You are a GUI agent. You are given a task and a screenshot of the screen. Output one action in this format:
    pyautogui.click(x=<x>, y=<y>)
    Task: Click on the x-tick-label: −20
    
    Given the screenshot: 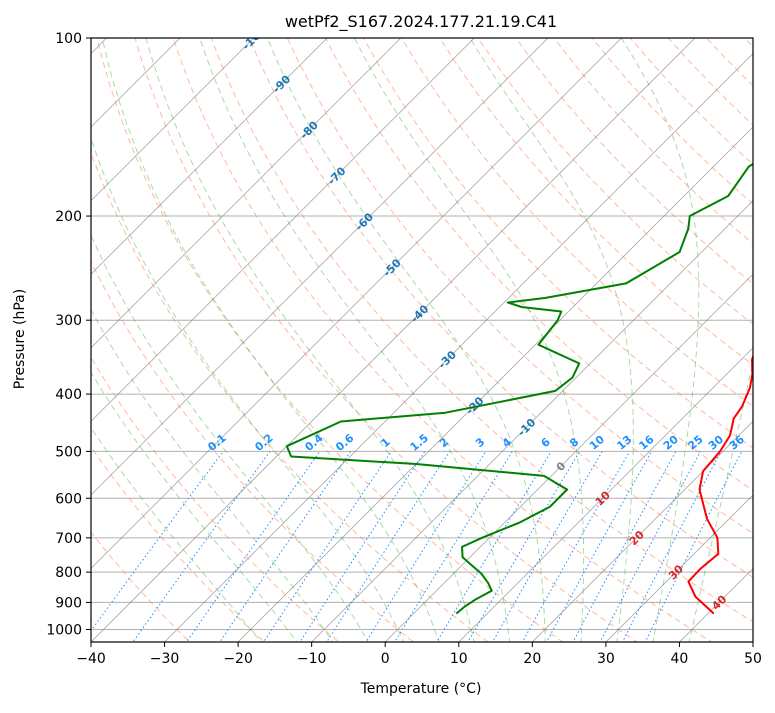 What is the action you would take?
    pyautogui.click(x=238, y=659)
    